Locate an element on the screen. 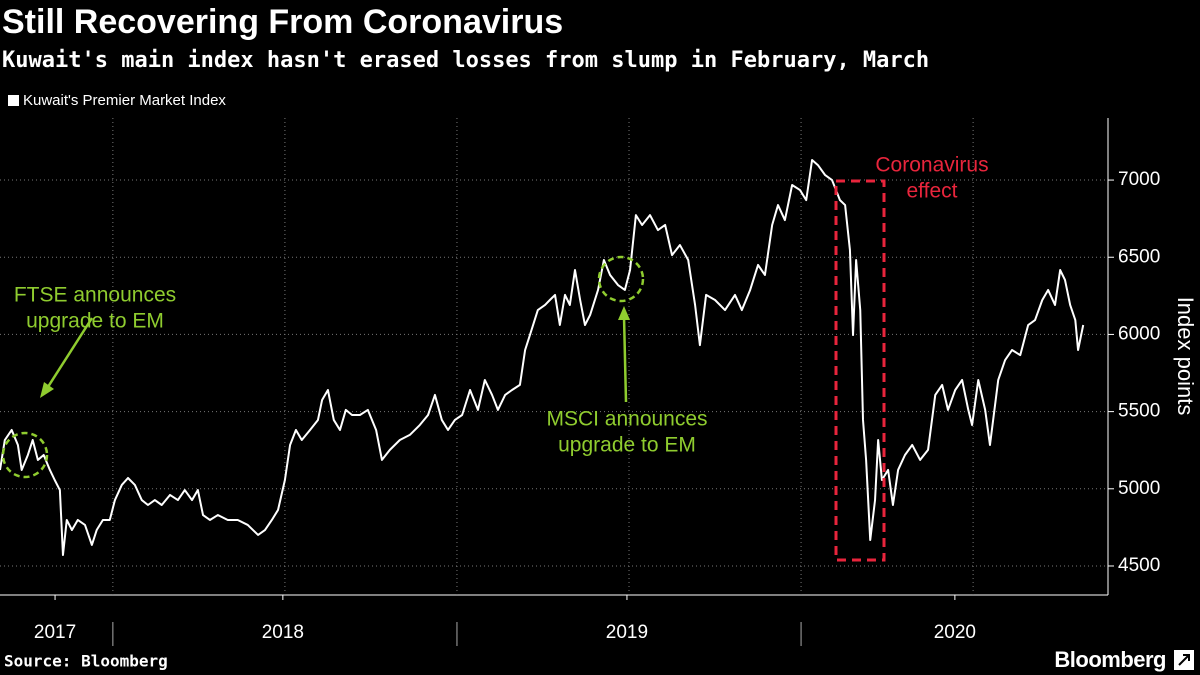 Image resolution: width=1200 pixels, height=675 pixels. annotation: FTSE announces is located at coordinates (95, 295).